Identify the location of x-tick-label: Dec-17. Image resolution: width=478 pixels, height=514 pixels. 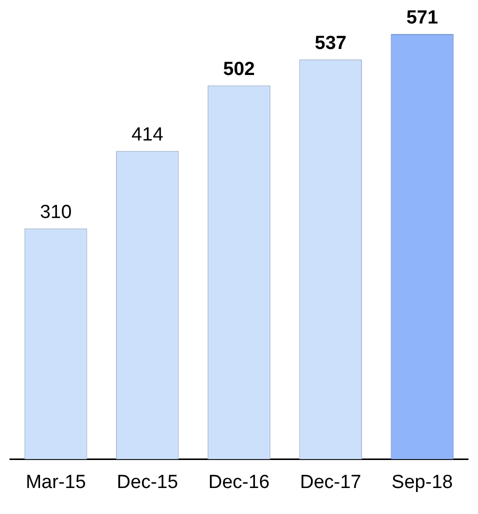
(331, 482).